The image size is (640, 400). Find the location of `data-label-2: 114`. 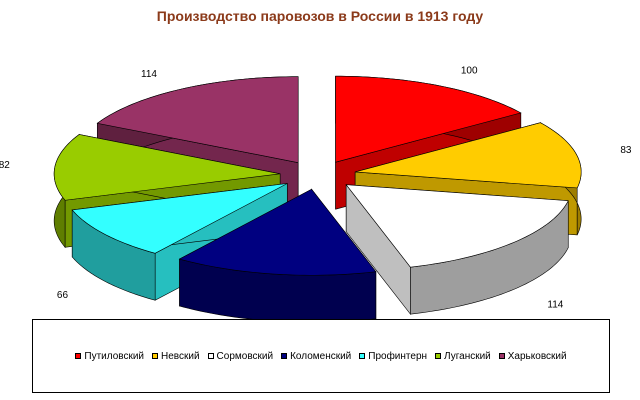

data-label-2: 114 is located at coordinates (555, 305).